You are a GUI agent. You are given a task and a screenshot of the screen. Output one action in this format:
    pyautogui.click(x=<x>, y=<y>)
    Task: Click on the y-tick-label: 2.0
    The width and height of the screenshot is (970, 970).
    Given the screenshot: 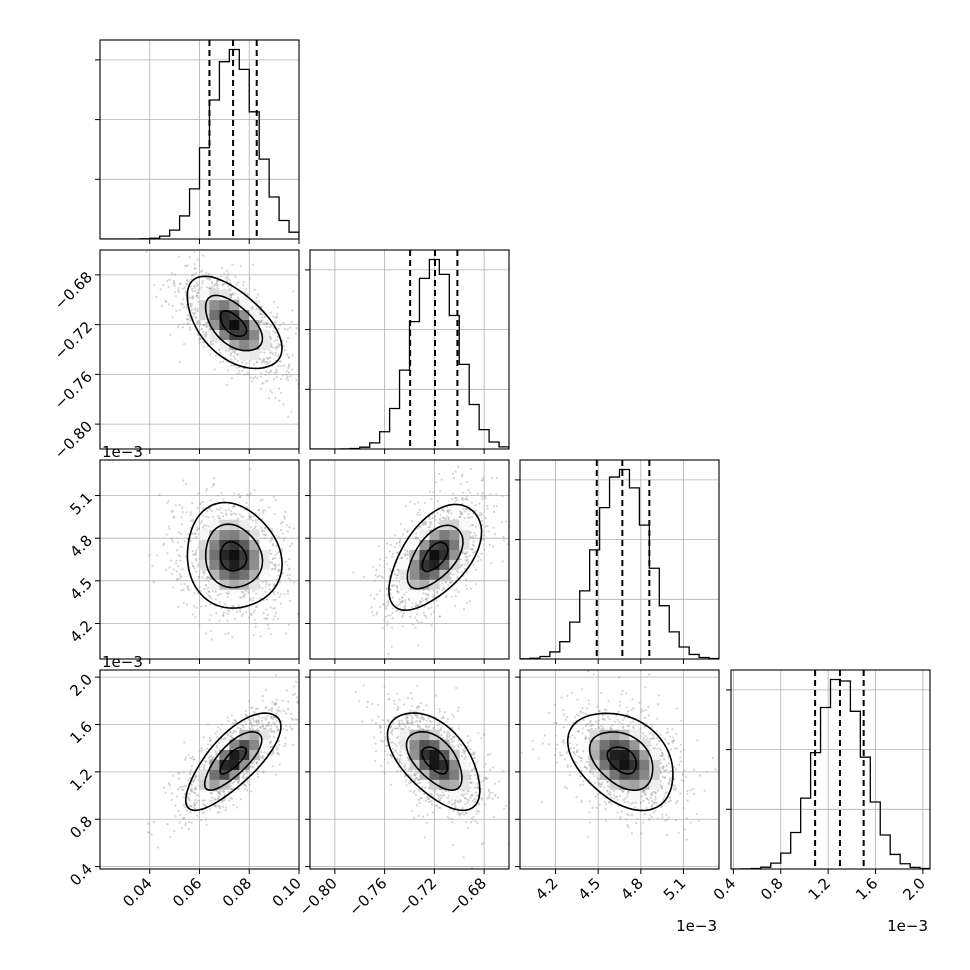 What is the action you would take?
    pyautogui.click(x=81, y=685)
    